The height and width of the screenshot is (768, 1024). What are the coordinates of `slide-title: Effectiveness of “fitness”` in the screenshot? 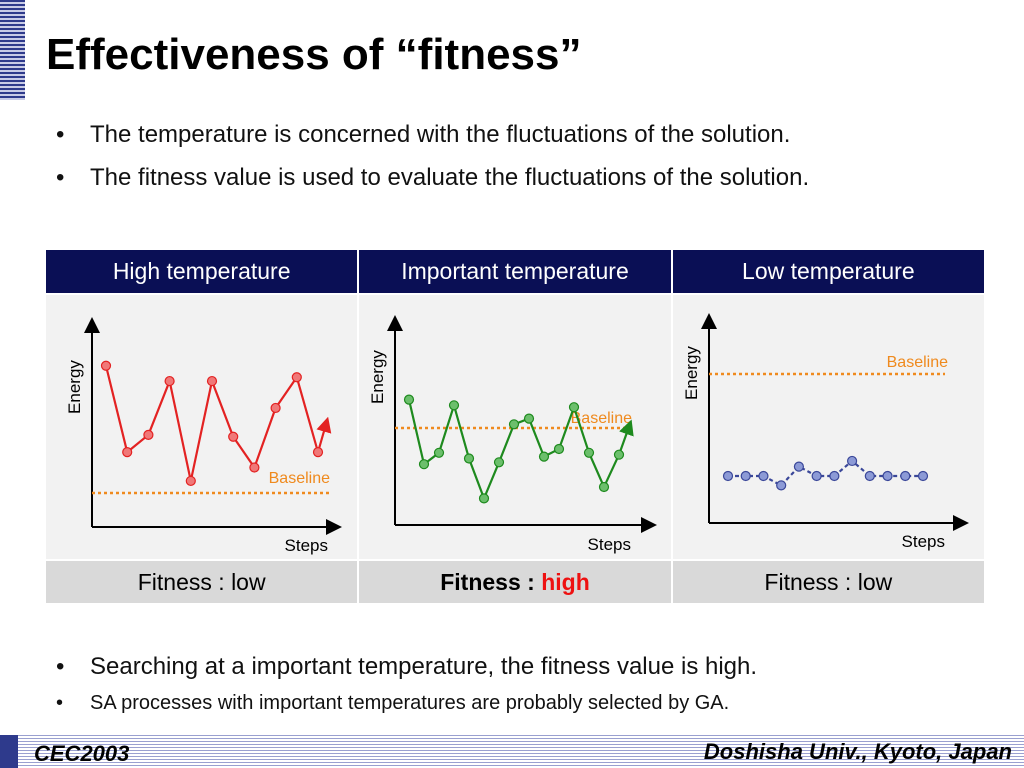 It's located at (314, 54).